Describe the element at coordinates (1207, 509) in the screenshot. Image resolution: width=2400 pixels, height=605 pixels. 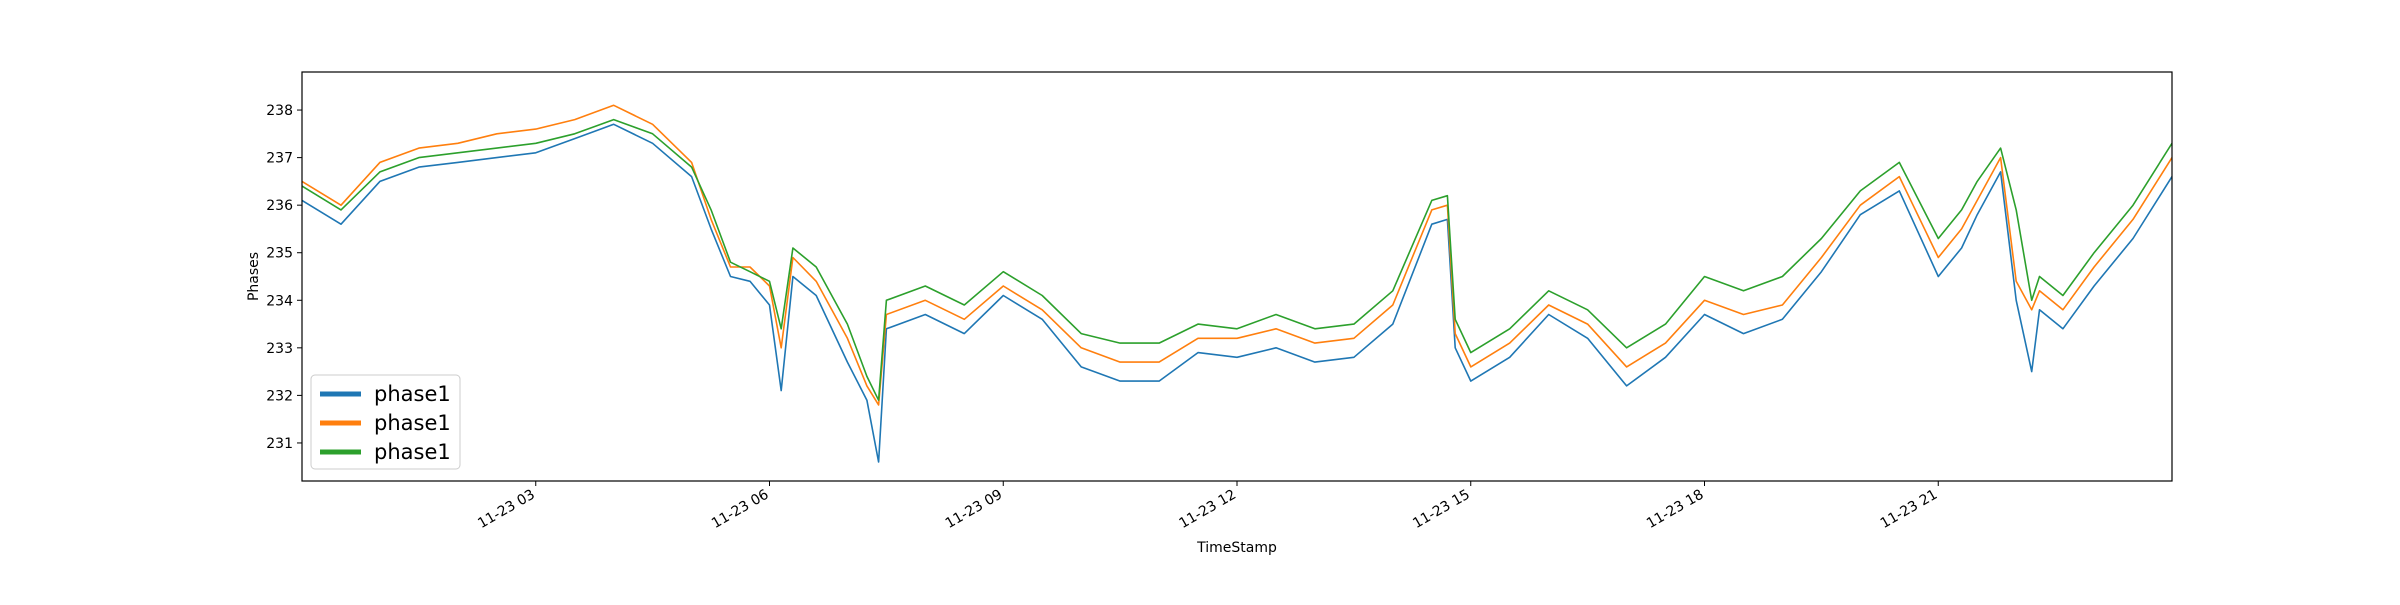
I see `x-tick-label: 11-23 12` at that location.